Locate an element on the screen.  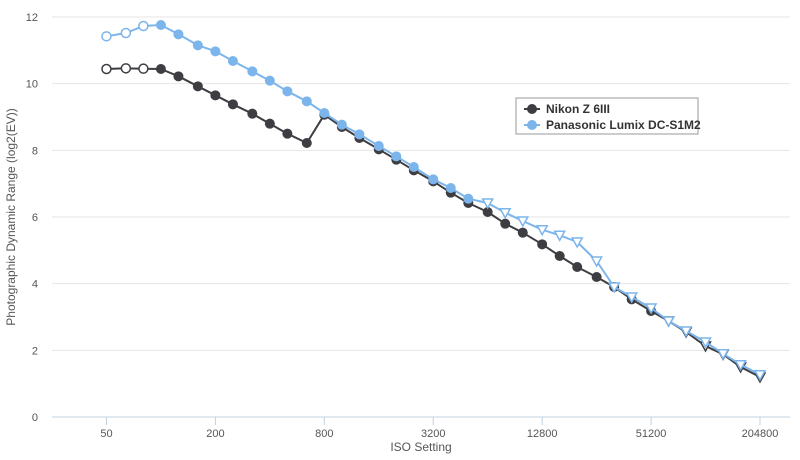
y-axis-title: Photographic Dynamic Range (log2(EV)) is located at coordinates (11, 216).